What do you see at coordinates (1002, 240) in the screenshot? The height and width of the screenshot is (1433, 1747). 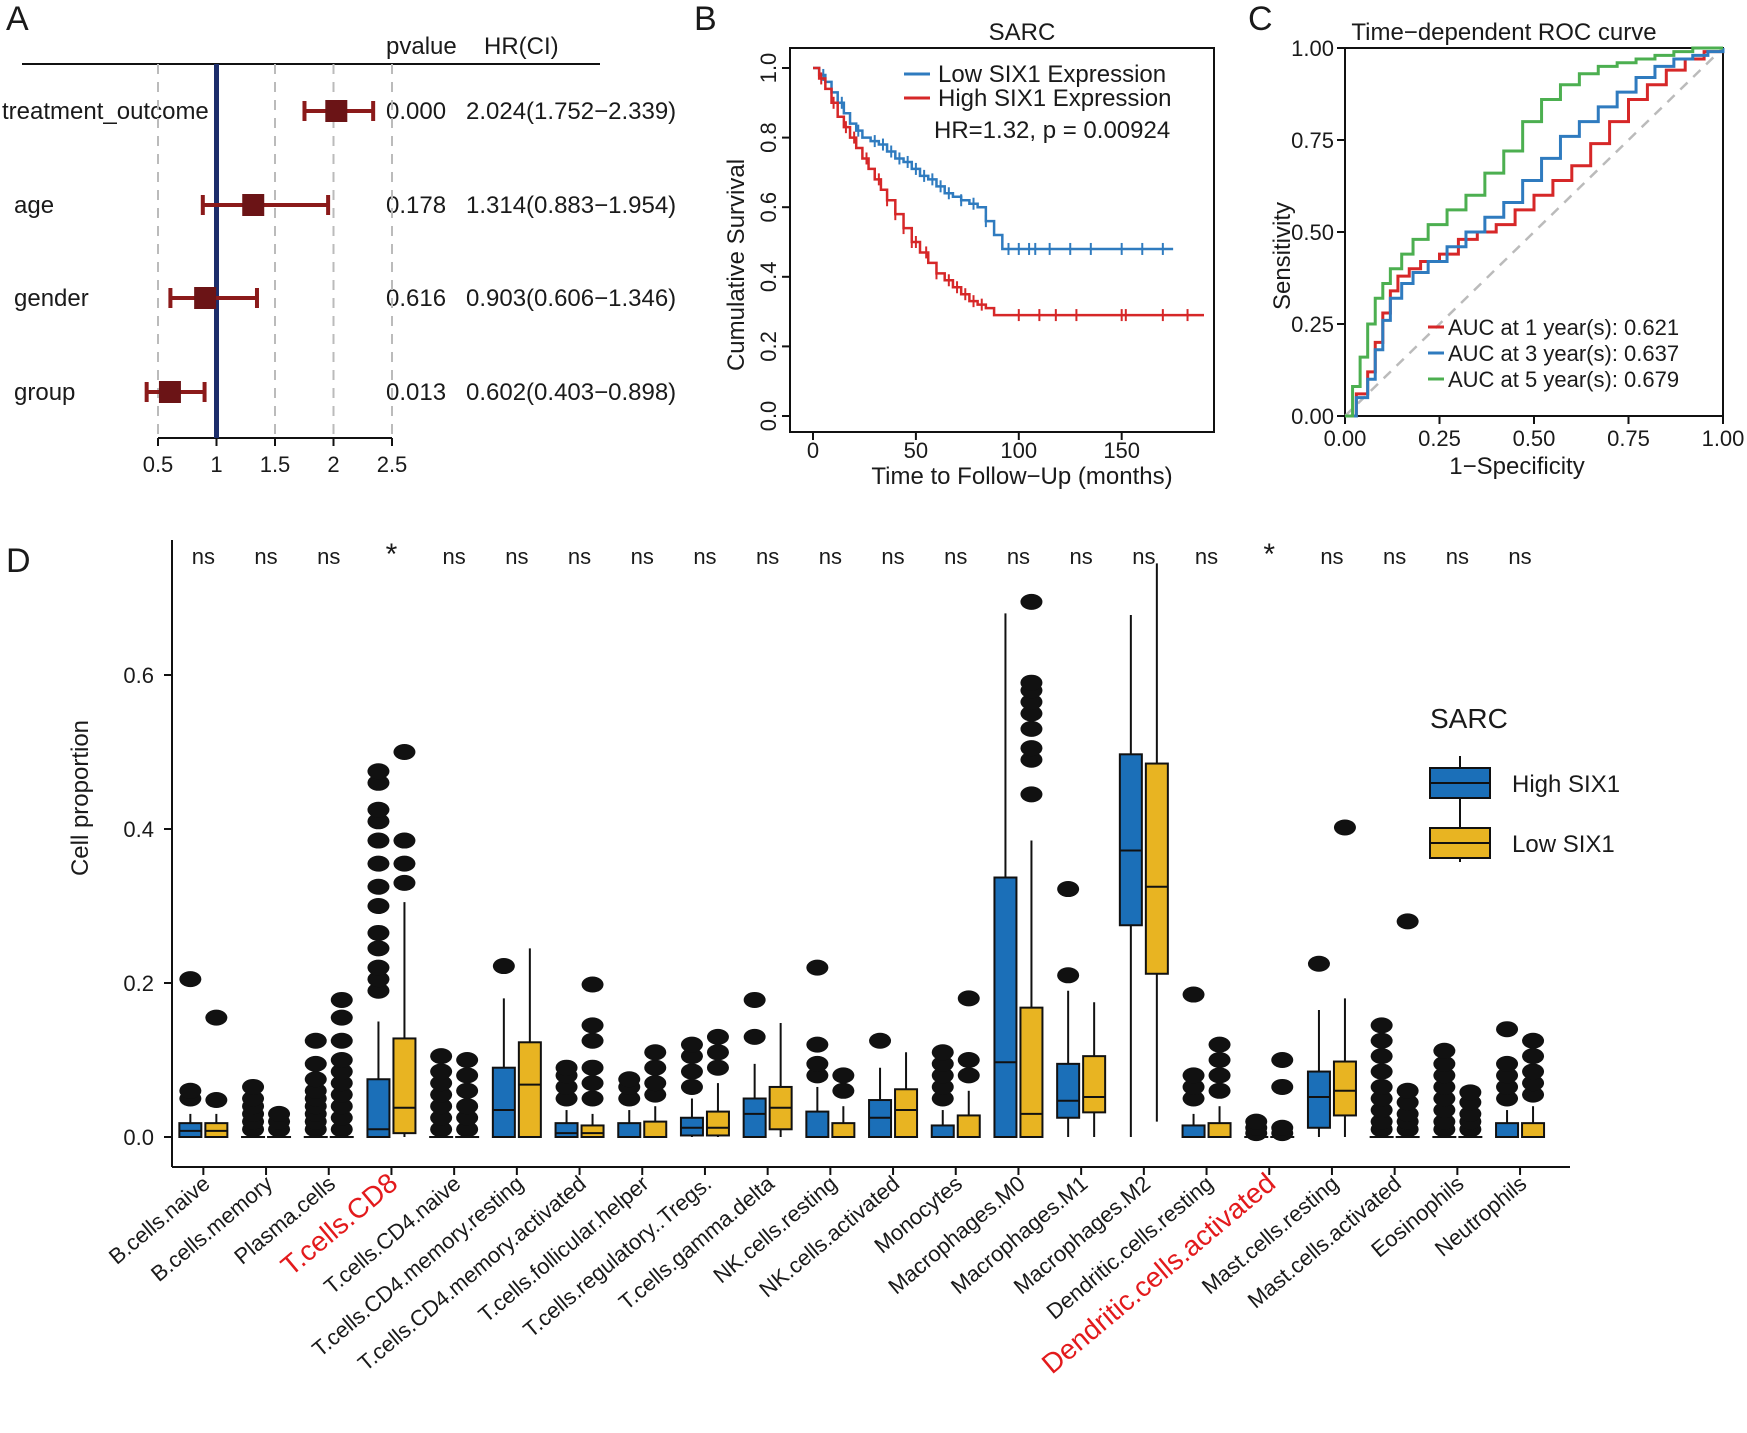 I see `km-frame` at bounding box center [1002, 240].